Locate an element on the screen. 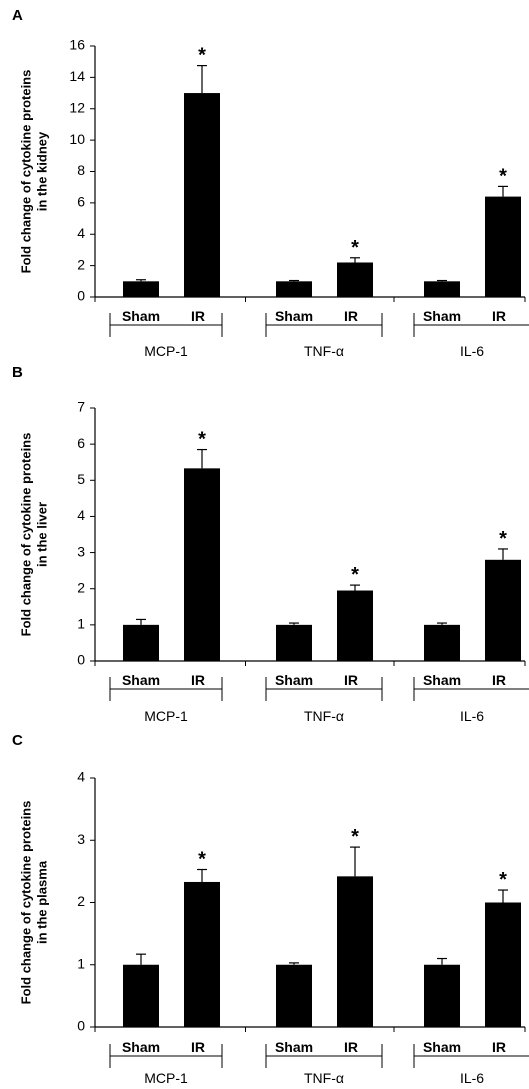  y-axis-label-line: in the liver is located at coordinates (41, 534).